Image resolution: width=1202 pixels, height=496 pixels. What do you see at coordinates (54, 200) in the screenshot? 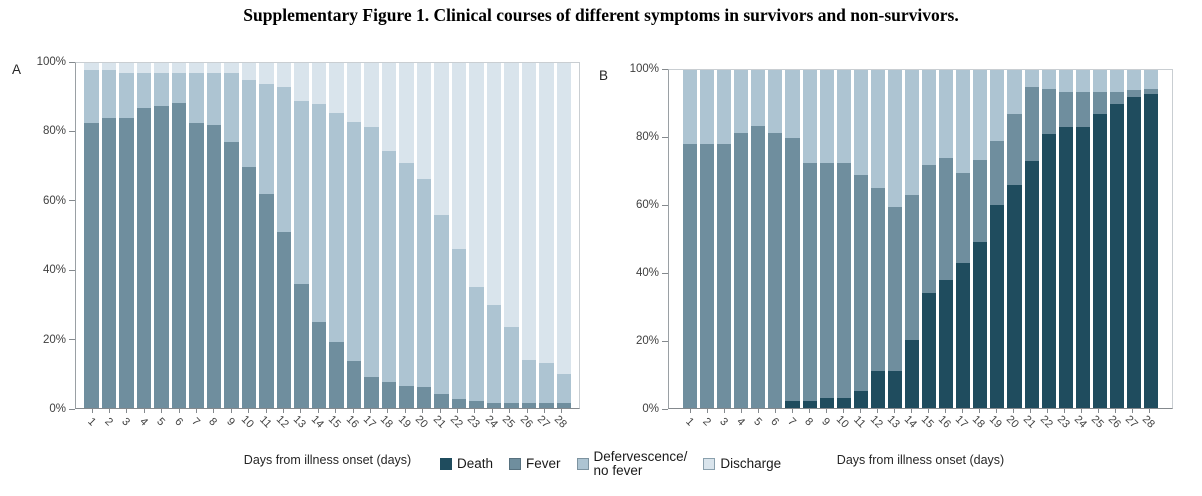
I see `y-tick-label: 60%` at bounding box center [54, 200].